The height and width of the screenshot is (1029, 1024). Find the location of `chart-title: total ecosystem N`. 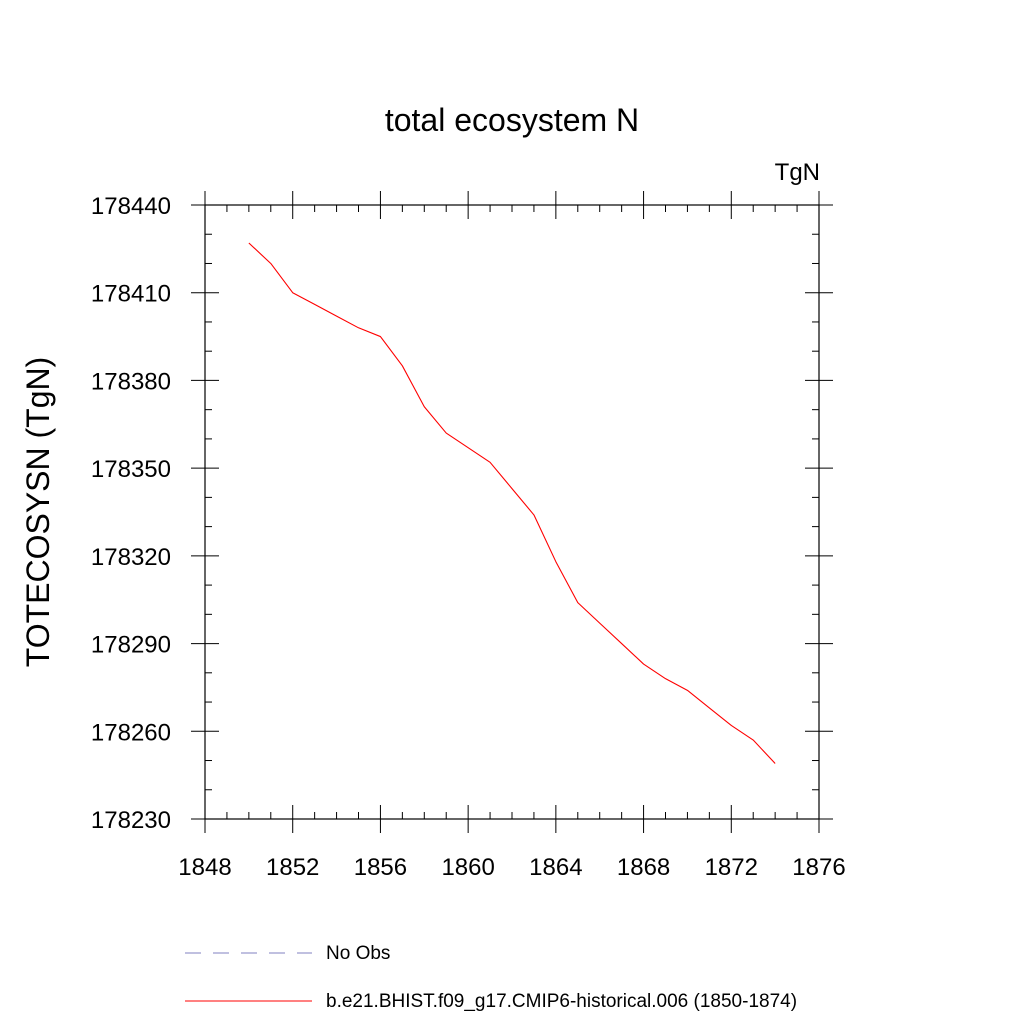

chart-title: total ecosystem N is located at coordinates (512, 120).